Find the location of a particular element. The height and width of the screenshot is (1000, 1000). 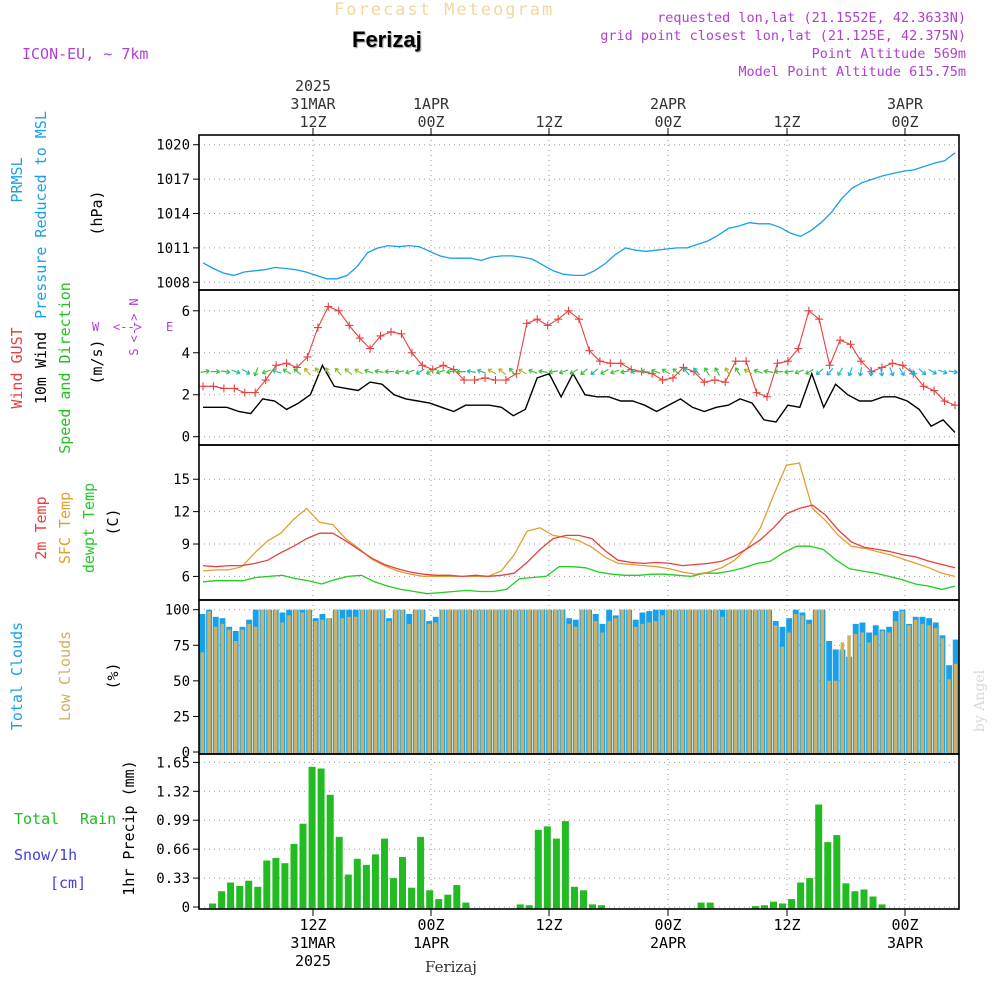

label-pressure-msl: Pressure Reduced to MSL is located at coordinates (41, 215).